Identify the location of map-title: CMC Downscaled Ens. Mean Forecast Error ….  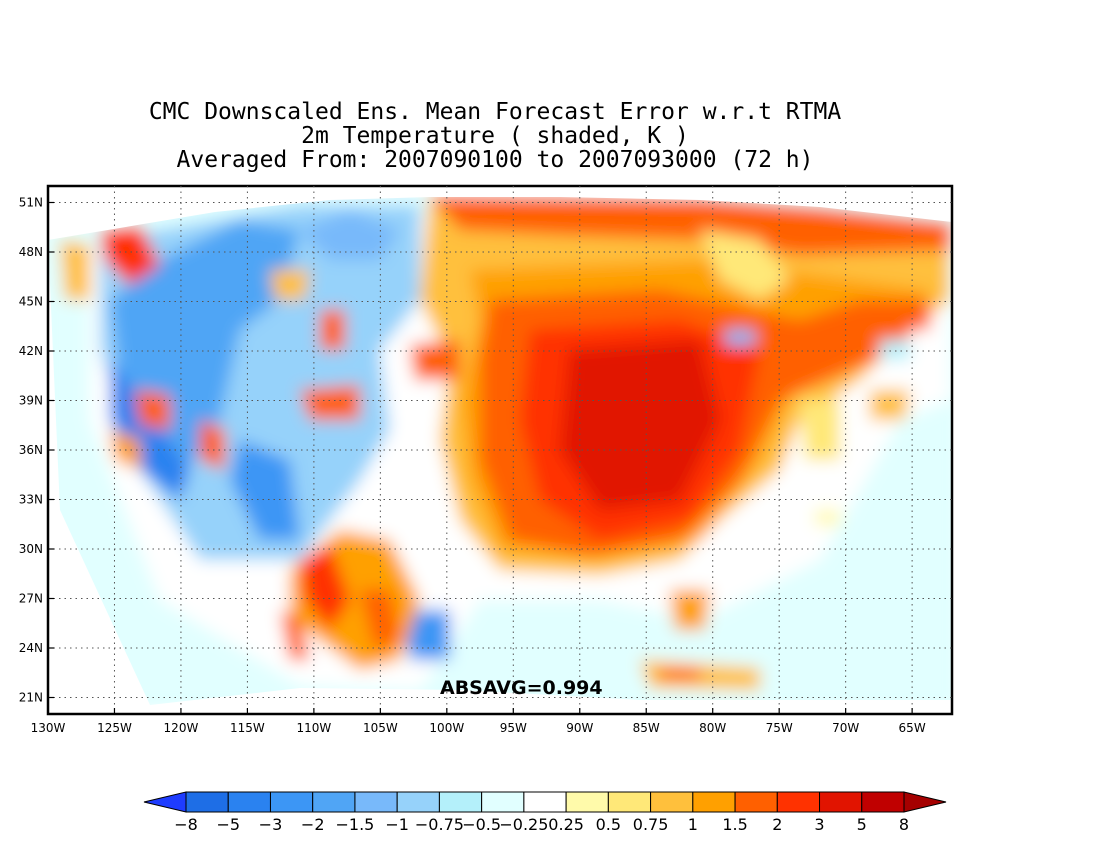
(495, 136).